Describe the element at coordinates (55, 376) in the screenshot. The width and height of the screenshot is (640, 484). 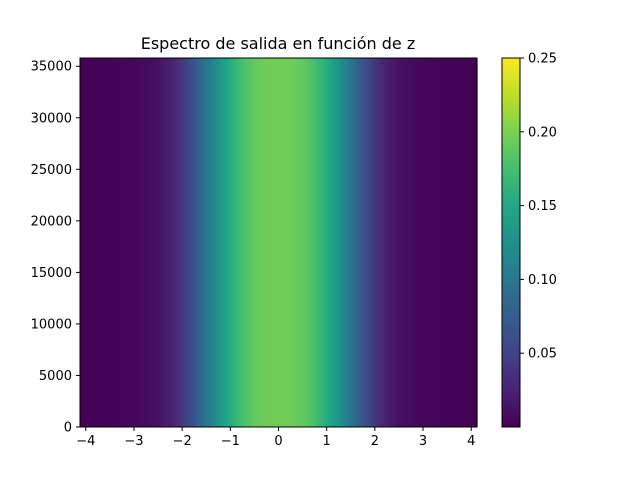
I see `y-tick-label: 5000` at that location.